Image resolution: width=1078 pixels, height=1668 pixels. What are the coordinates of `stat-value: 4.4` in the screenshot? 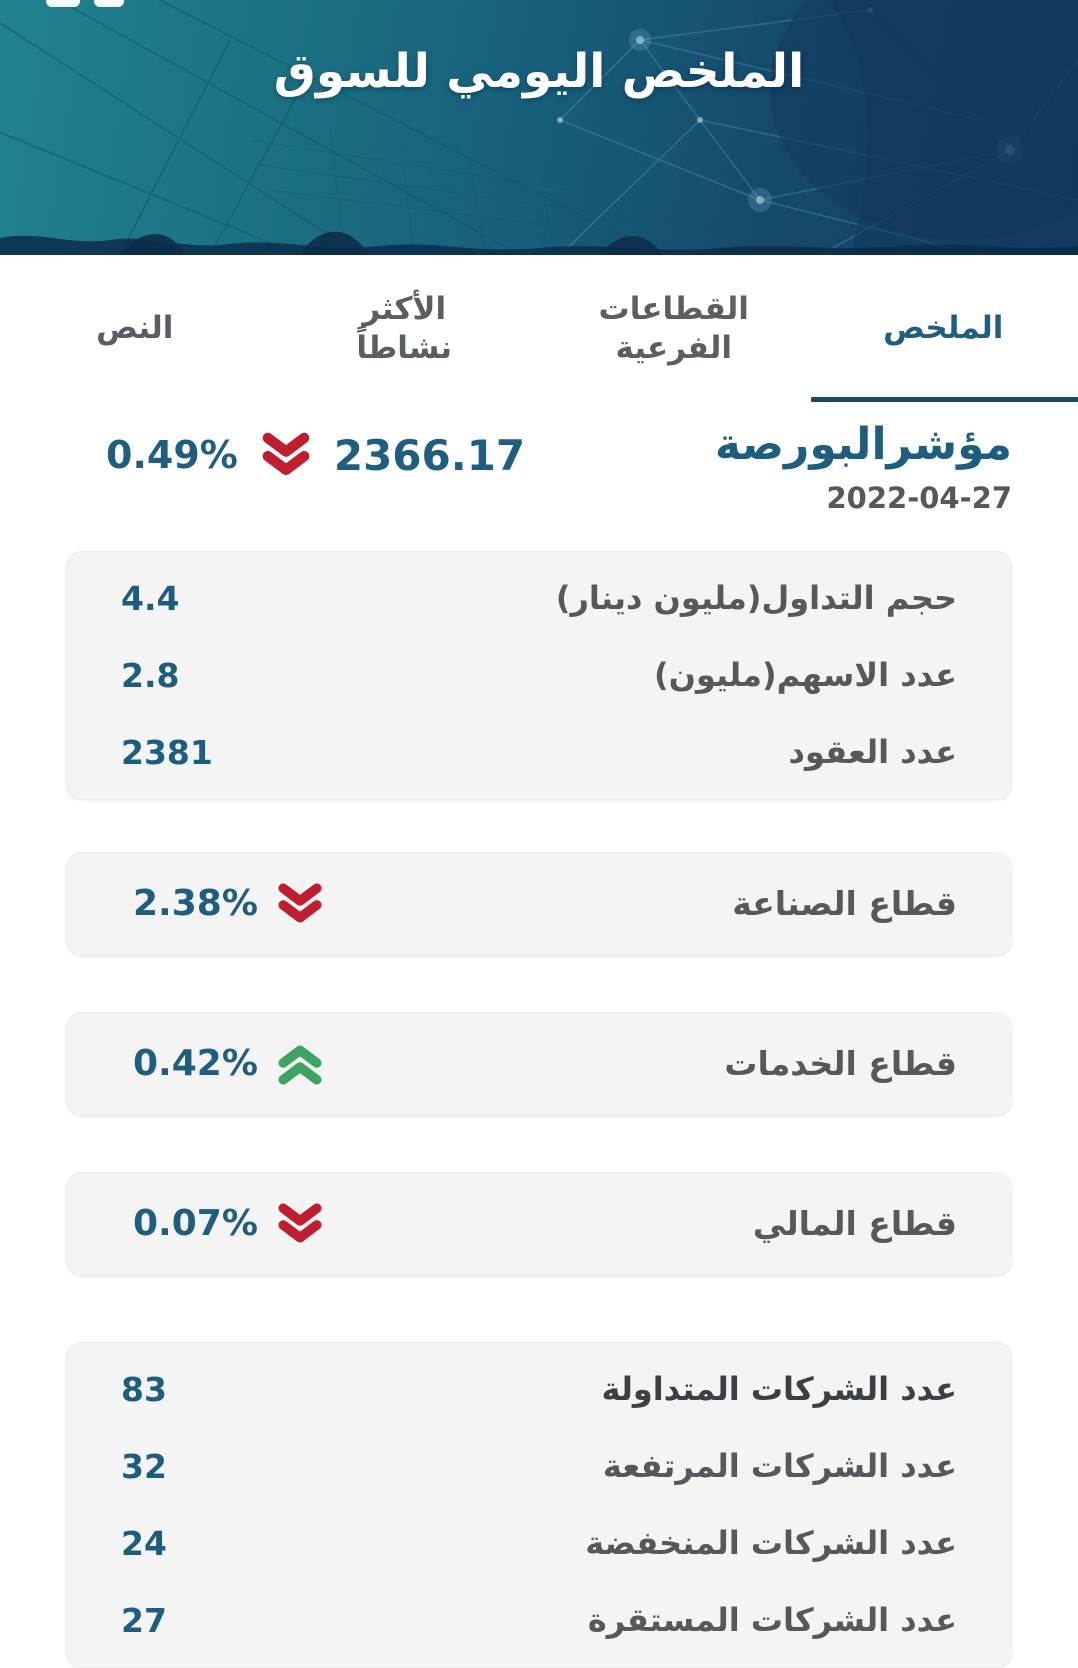 It's located at (150, 598).